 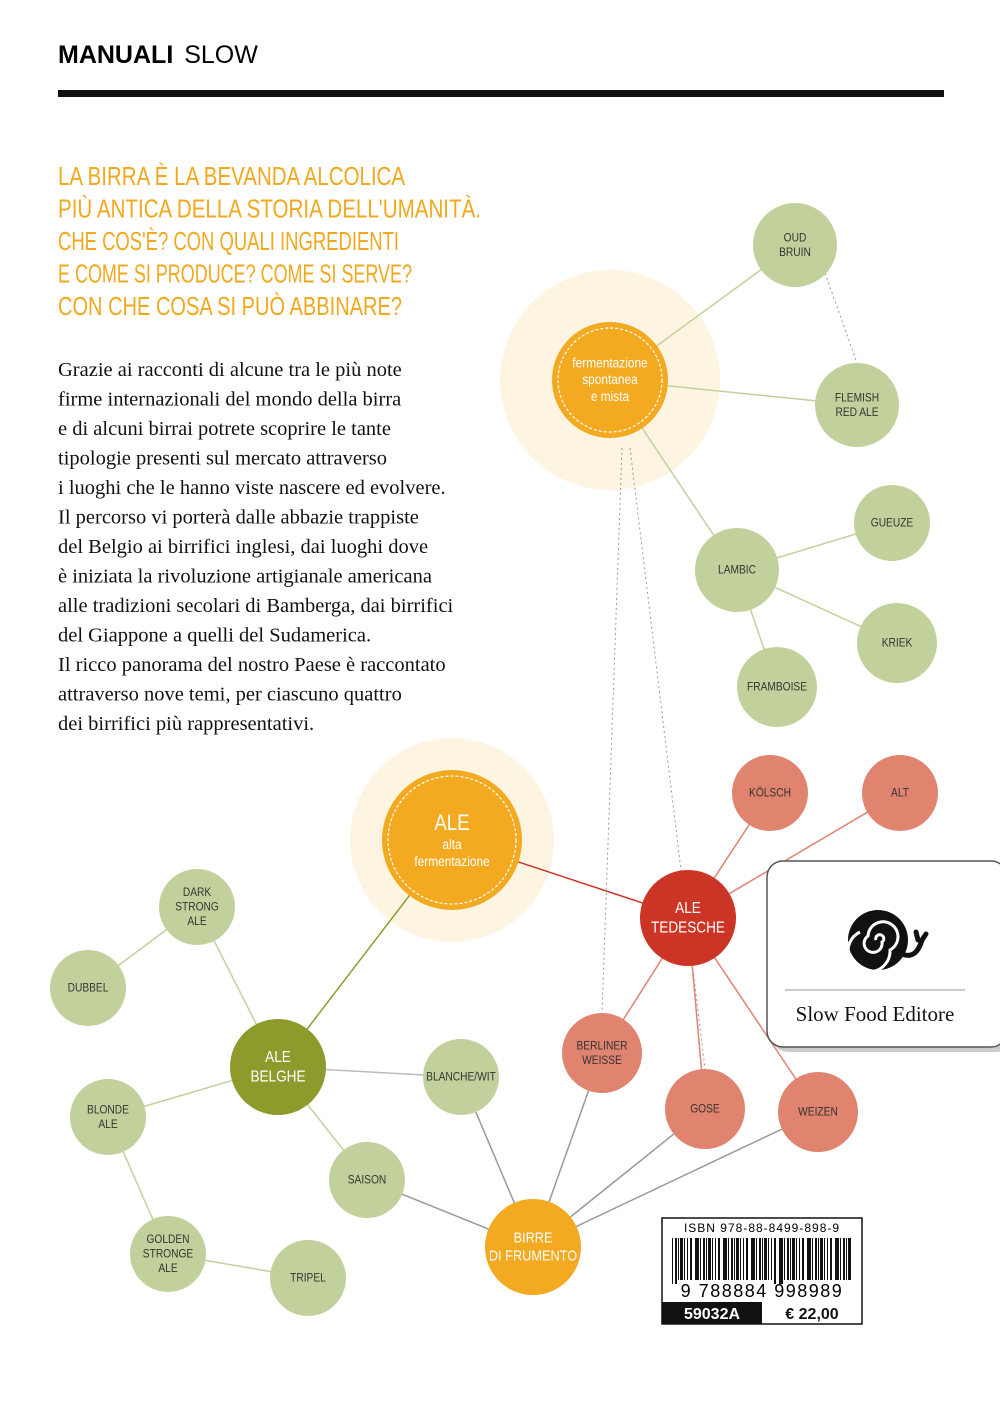 I want to click on headline-line: LA BIRRA È LA BEVANDA ALCOLICA, so click(x=232, y=176).